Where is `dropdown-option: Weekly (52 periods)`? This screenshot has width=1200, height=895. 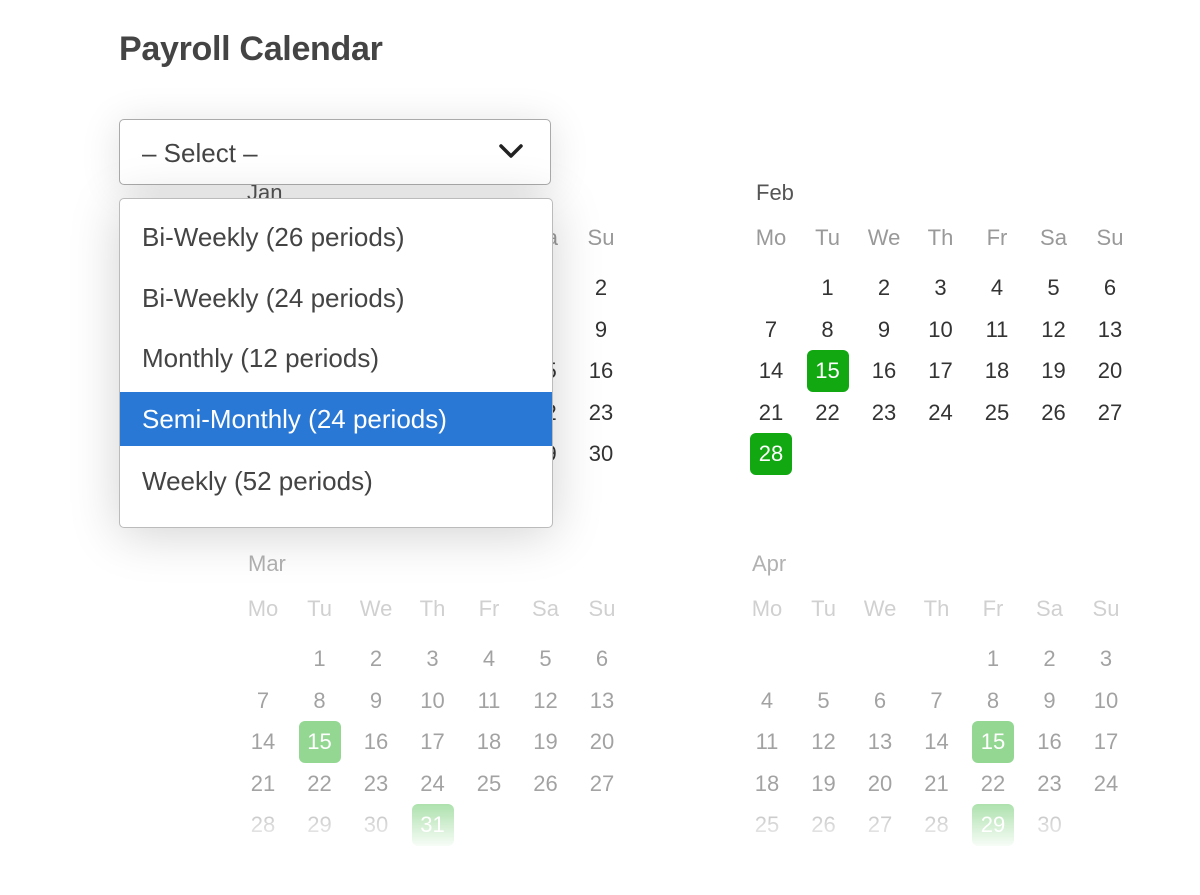 dropdown-option: Weekly (52 periods) is located at coordinates (257, 481).